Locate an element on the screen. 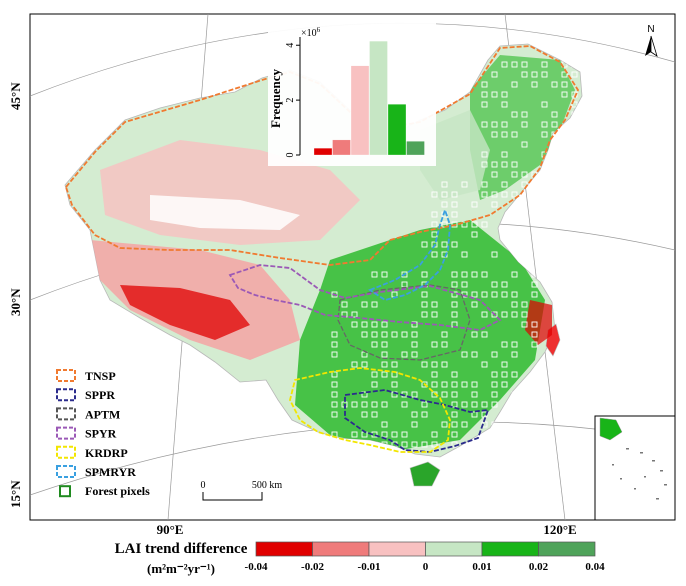  legend-swatch-aptm is located at coordinates (66, 414).